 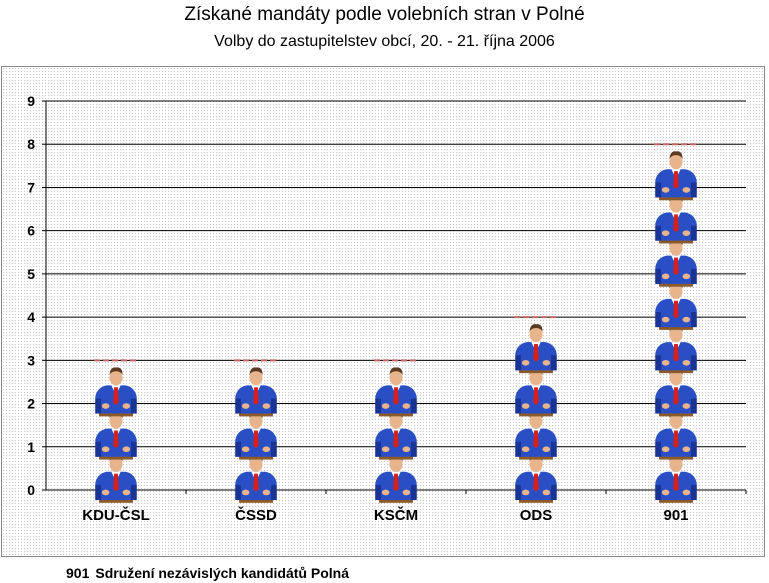 I want to click on x-tick-label: ODS, so click(x=536, y=515).